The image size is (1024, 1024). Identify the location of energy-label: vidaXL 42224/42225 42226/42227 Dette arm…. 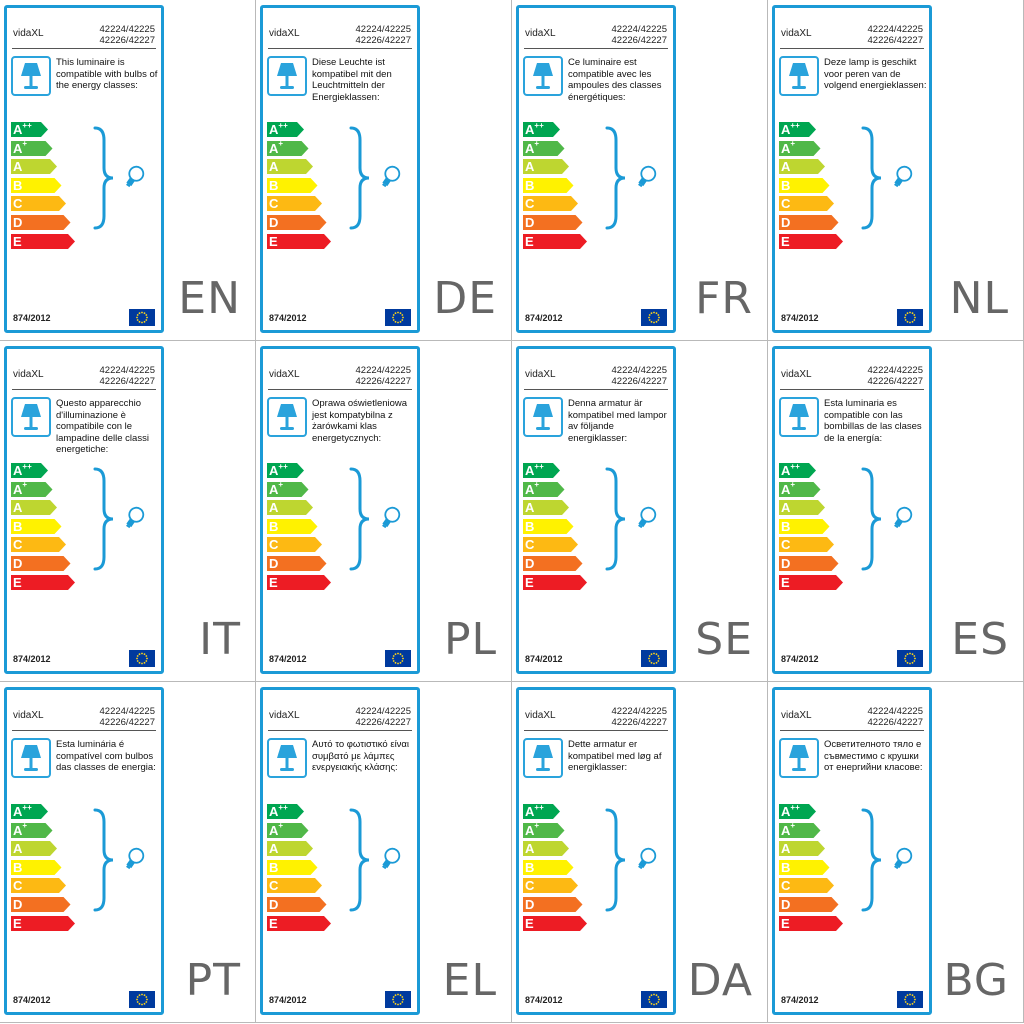
(596, 851).